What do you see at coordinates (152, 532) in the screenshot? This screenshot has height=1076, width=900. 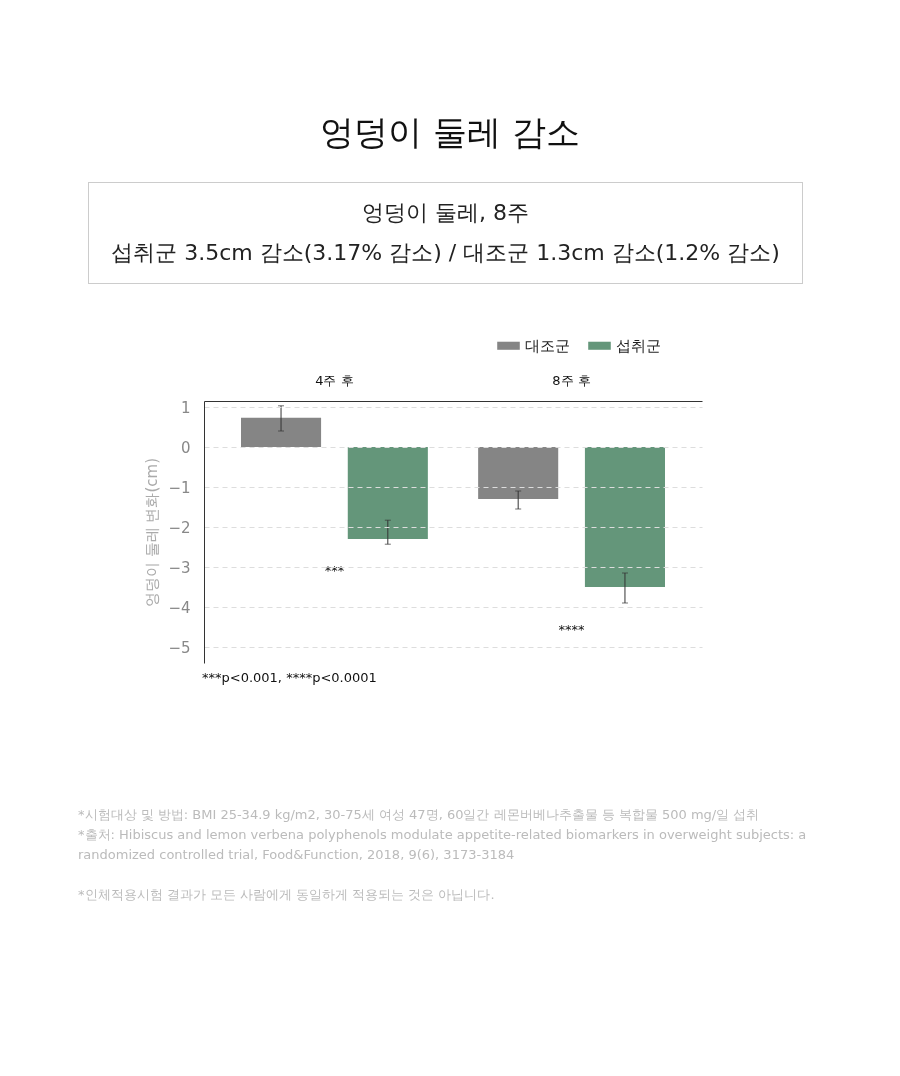 I see `y-axis-title: 엉덩이 둘레 변화(cm)` at bounding box center [152, 532].